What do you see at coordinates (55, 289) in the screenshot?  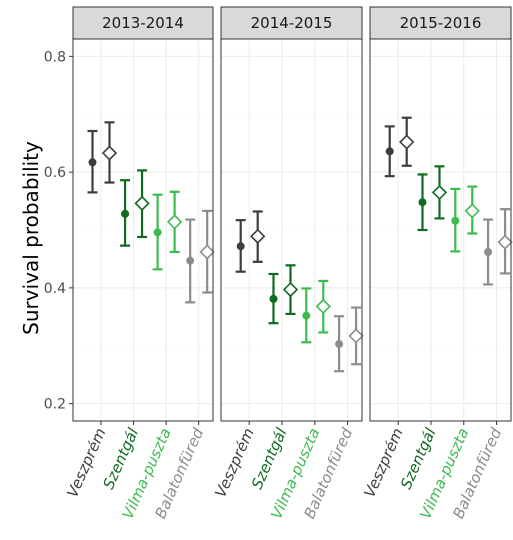 I see `y-tick-label: 0.4` at bounding box center [55, 289].